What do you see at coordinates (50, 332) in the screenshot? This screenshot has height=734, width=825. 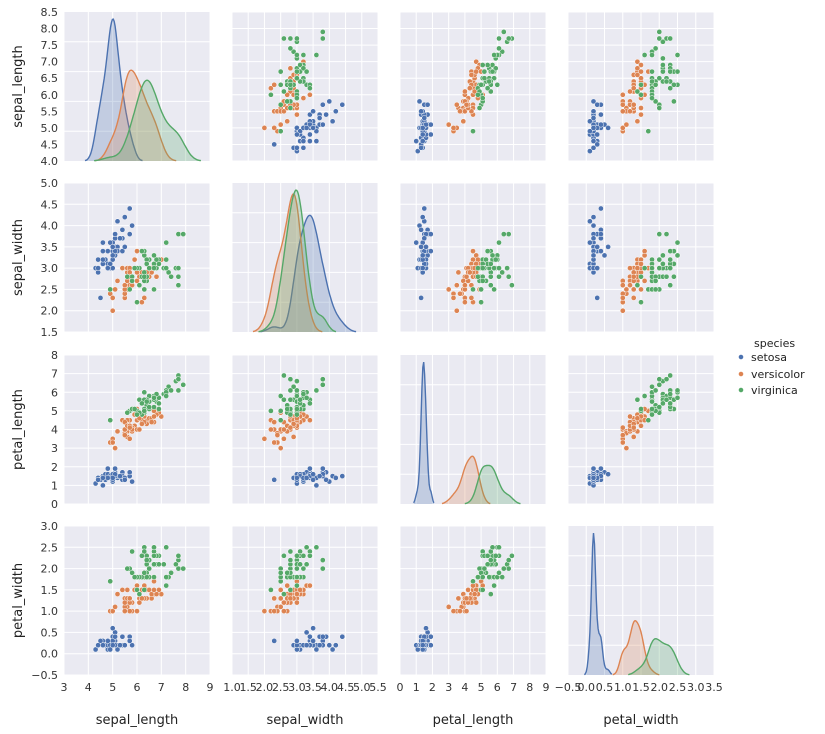 I see `y-tick-label: 1.5` at bounding box center [50, 332].